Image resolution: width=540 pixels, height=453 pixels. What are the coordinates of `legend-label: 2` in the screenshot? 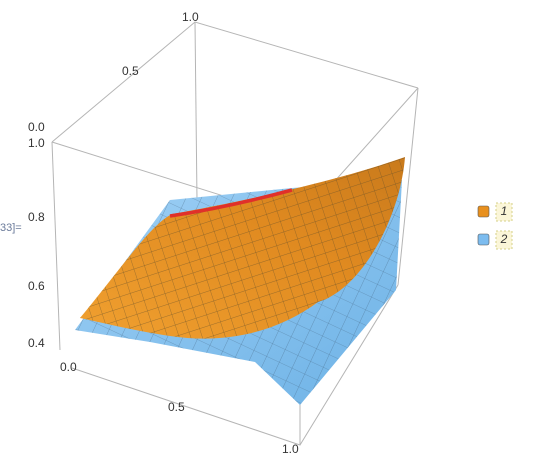 It's located at (504, 239).